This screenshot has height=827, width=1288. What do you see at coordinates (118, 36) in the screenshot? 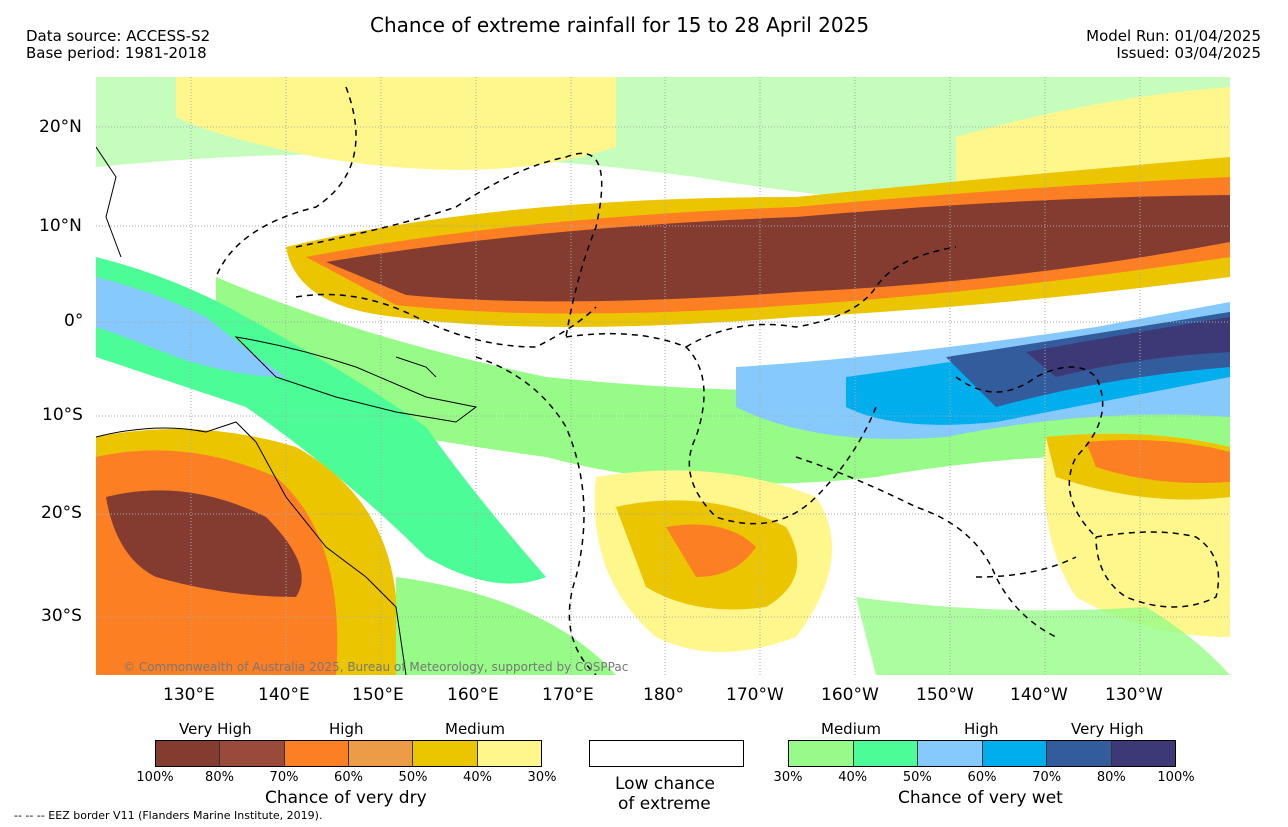
I see `data-source-label: Data source: ACCESS-S2` at bounding box center [118, 36].